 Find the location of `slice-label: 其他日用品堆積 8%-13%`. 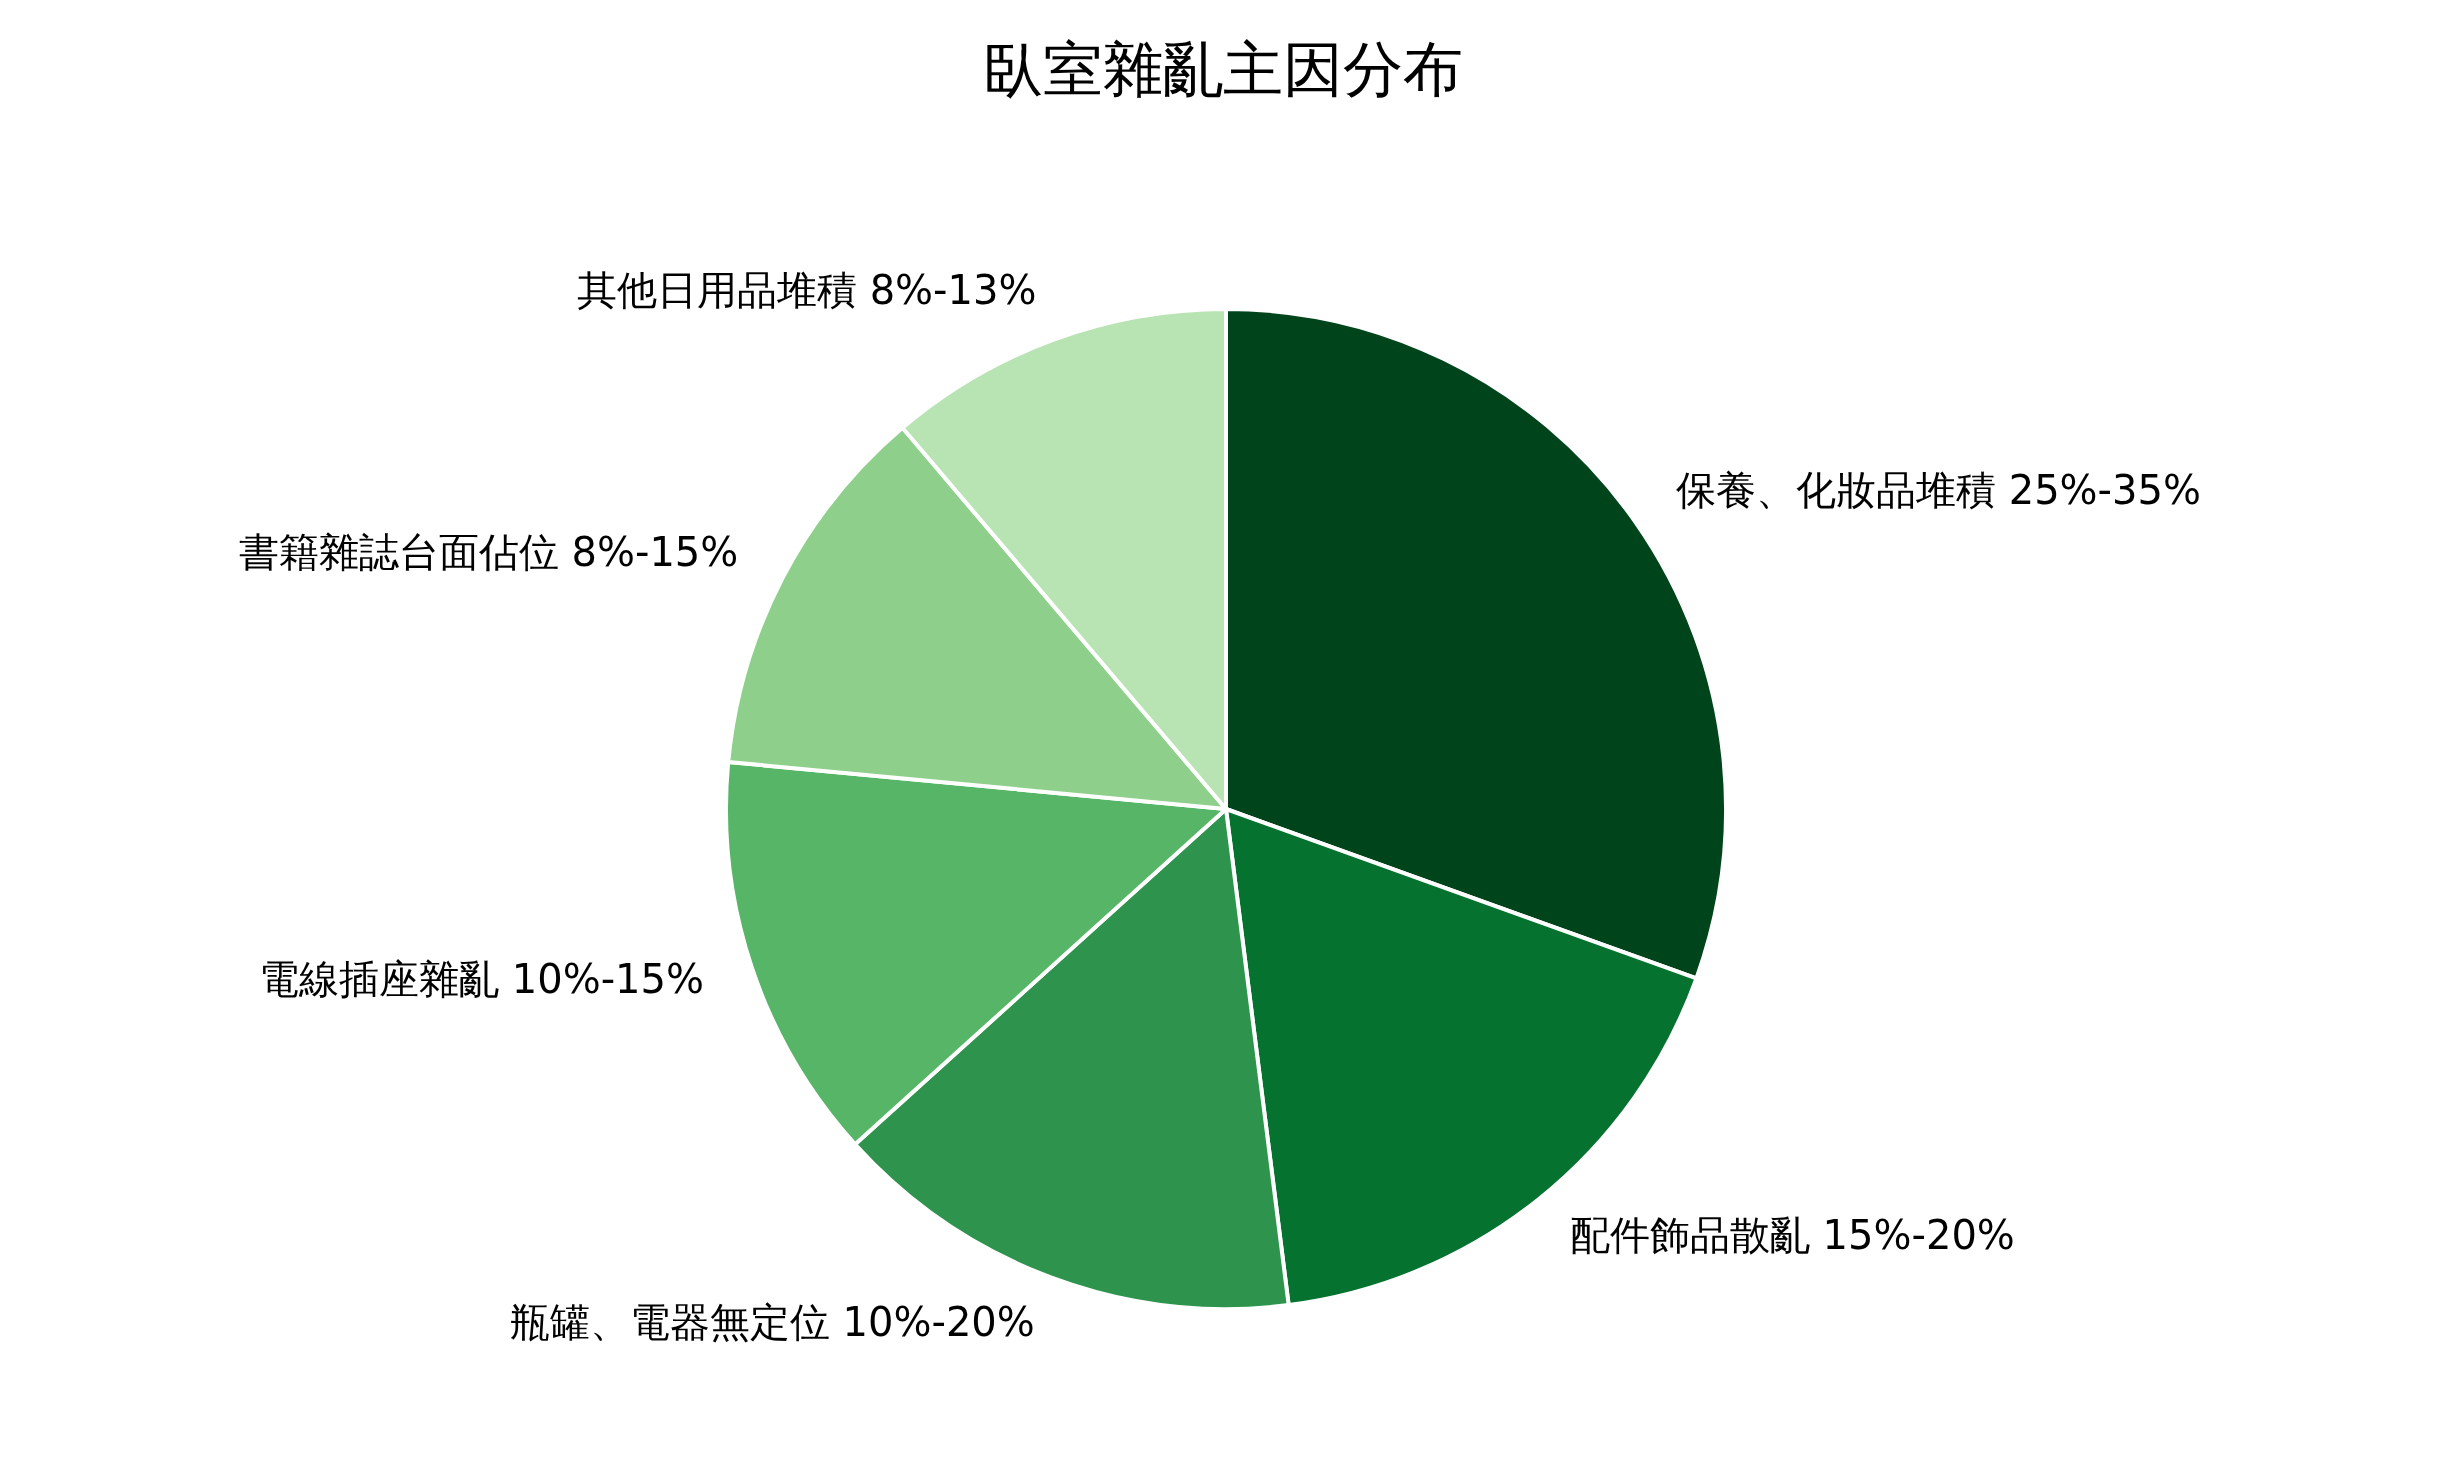

slice-label: 其他日用品堆積 8%-13% is located at coordinates (806, 289).